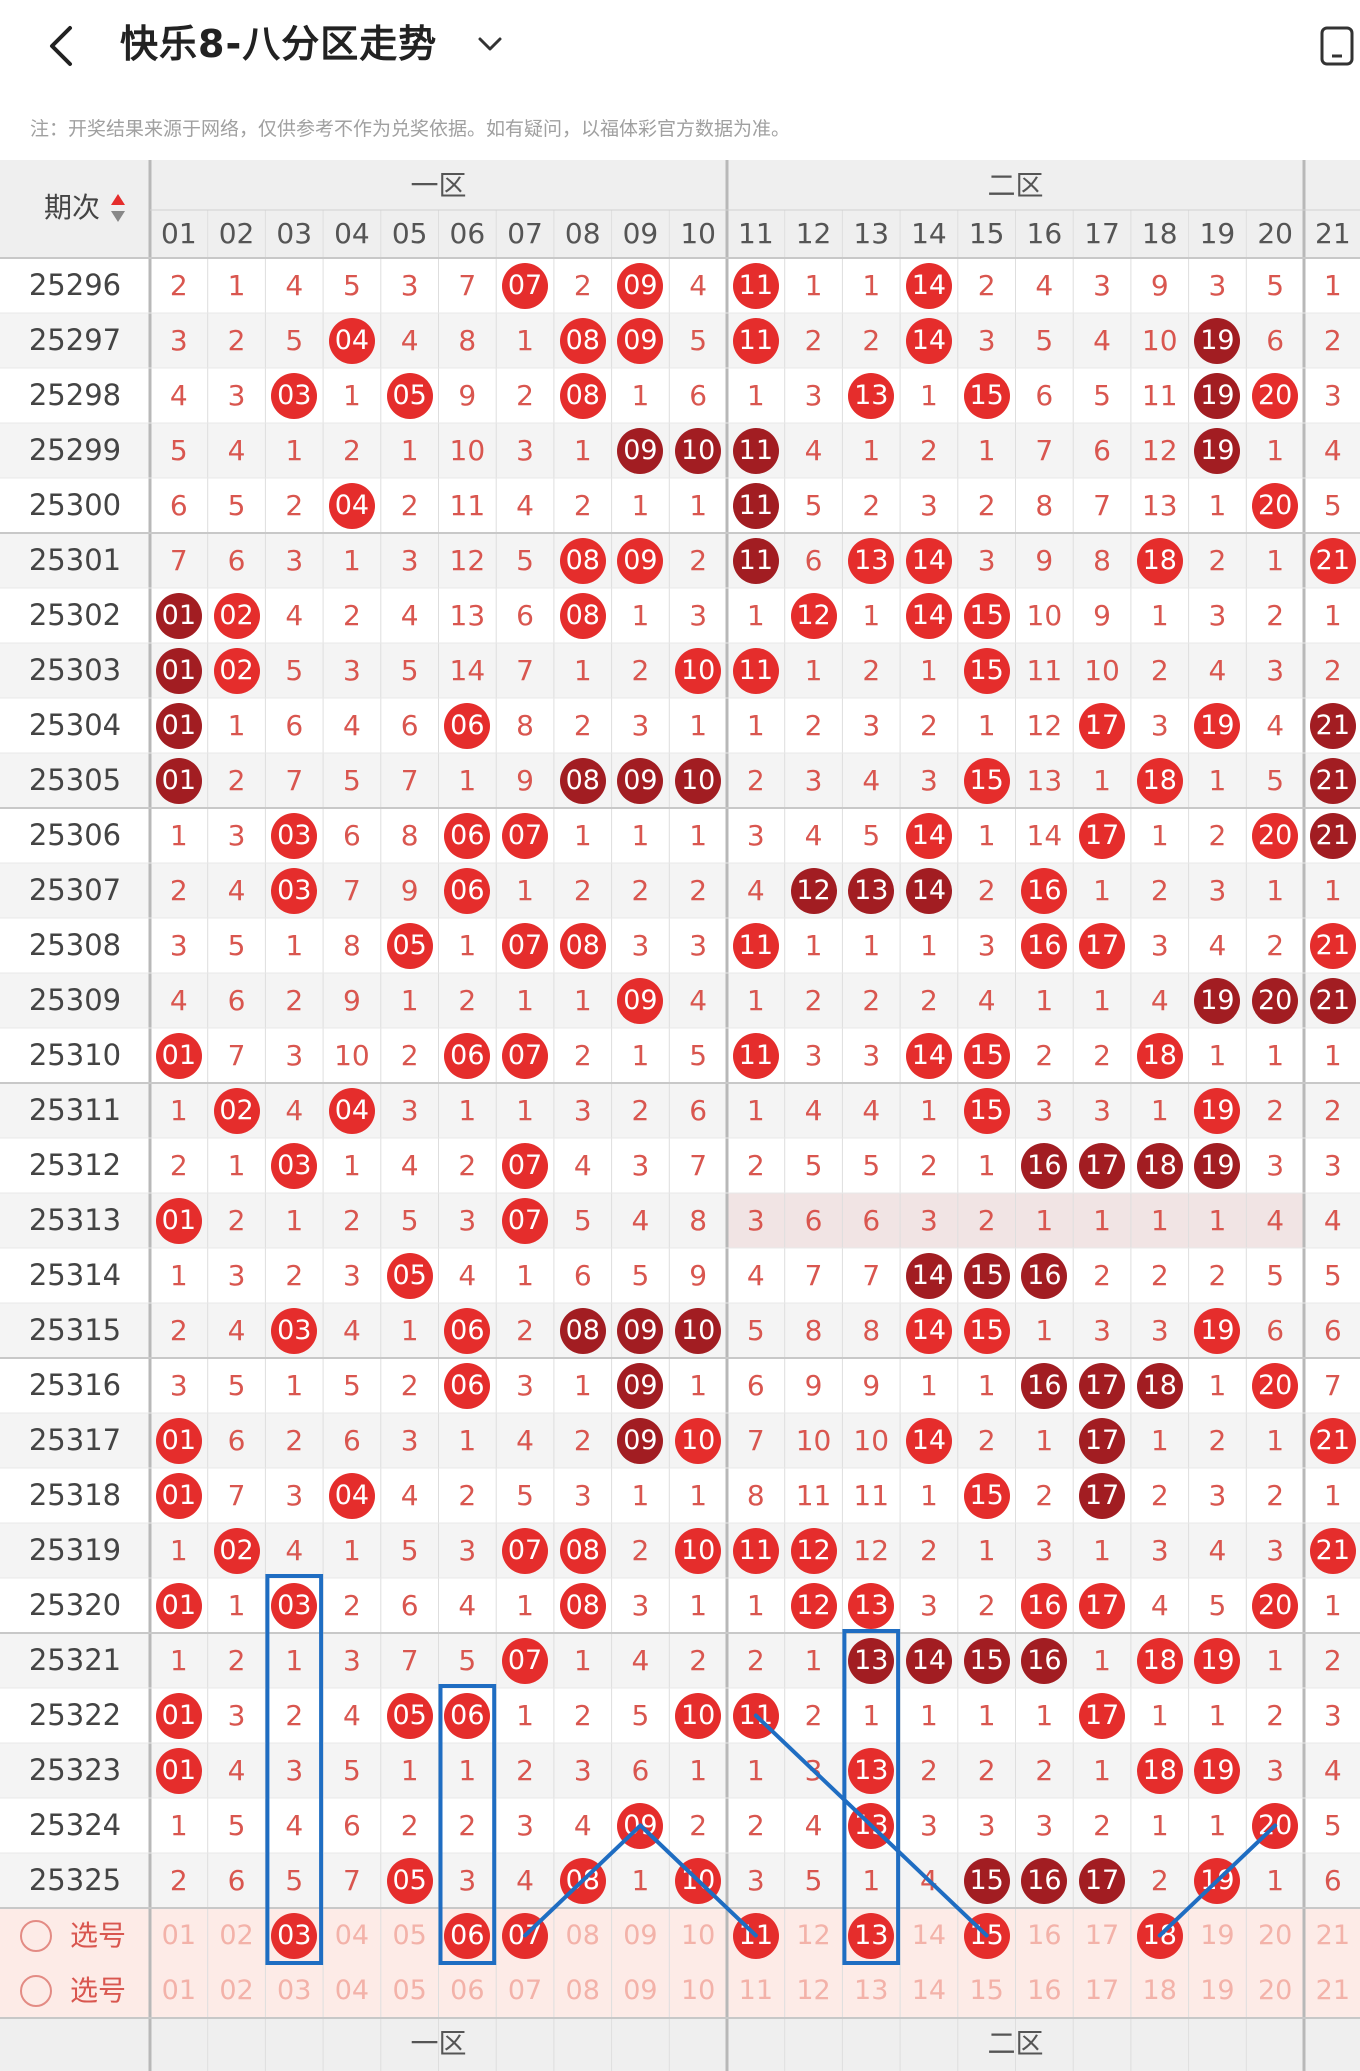 The height and width of the screenshot is (2071, 1360). Describe the element at coordinates (986, 1990) in the screenshot. I see `pick-ball: 15` at that location.